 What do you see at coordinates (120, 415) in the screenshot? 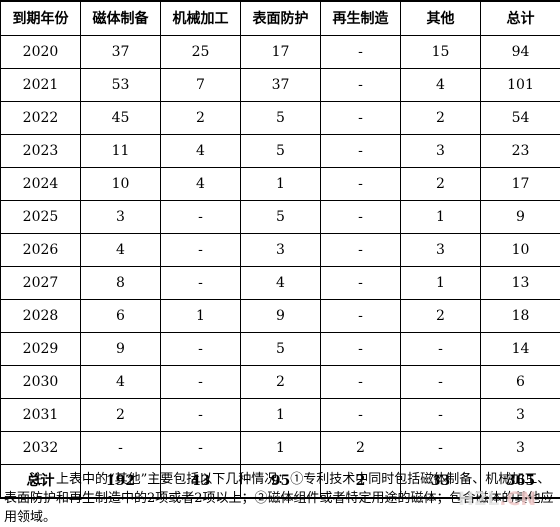
I see `cell-magnet-preparation: 2` at bounding box center [120, 415].